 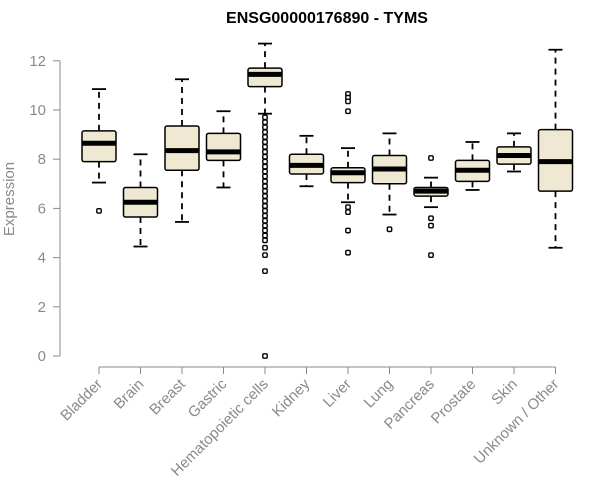 I want to click on y-tick-label: 8, so click(x=42, y=159).